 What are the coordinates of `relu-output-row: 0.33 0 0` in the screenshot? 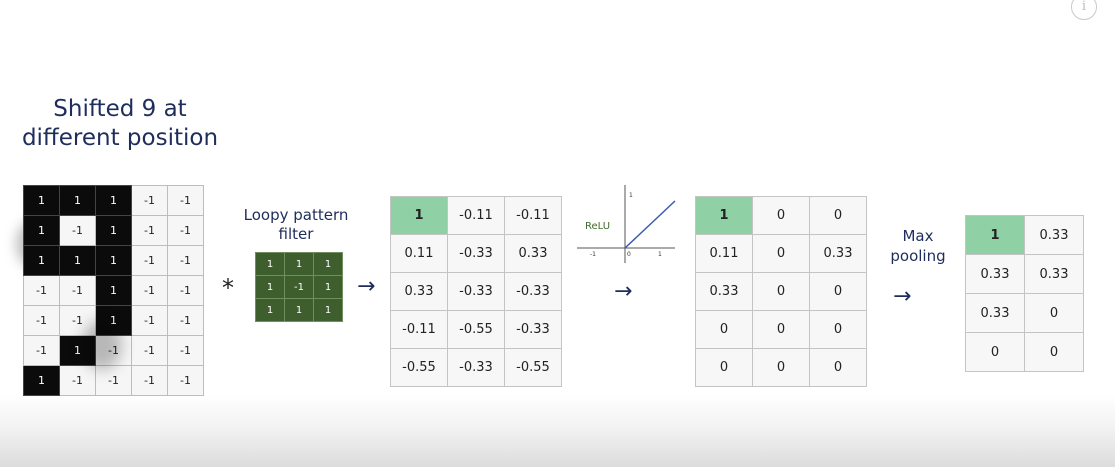 It's located at (781, 291).